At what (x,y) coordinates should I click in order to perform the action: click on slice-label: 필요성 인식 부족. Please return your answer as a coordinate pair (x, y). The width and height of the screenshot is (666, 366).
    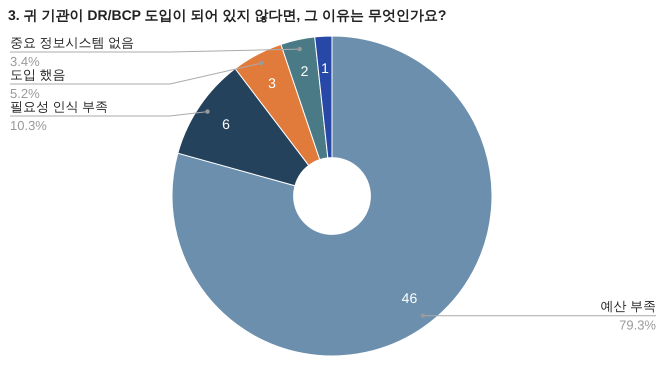
    Looking at the image, I should click on (59, 106).